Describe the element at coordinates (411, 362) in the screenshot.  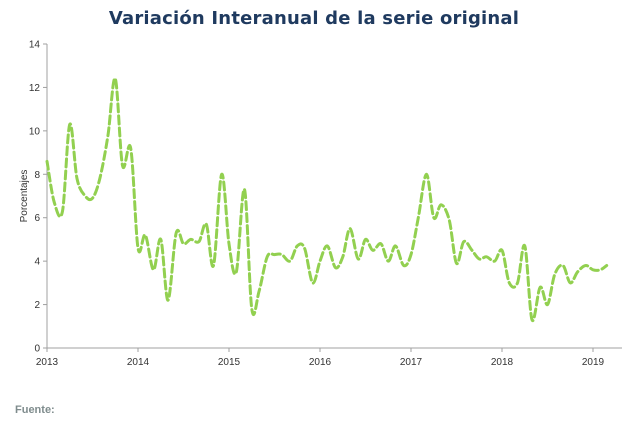
I see `x-tick-label: 2017` at that location.